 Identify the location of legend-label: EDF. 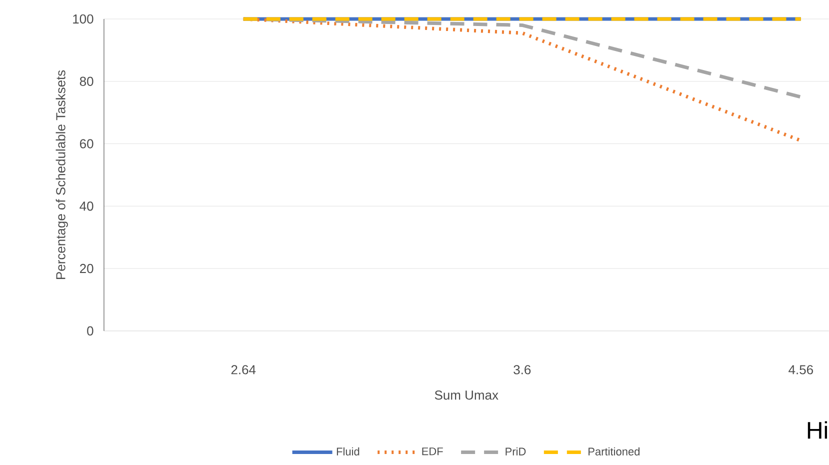
(432, 452).